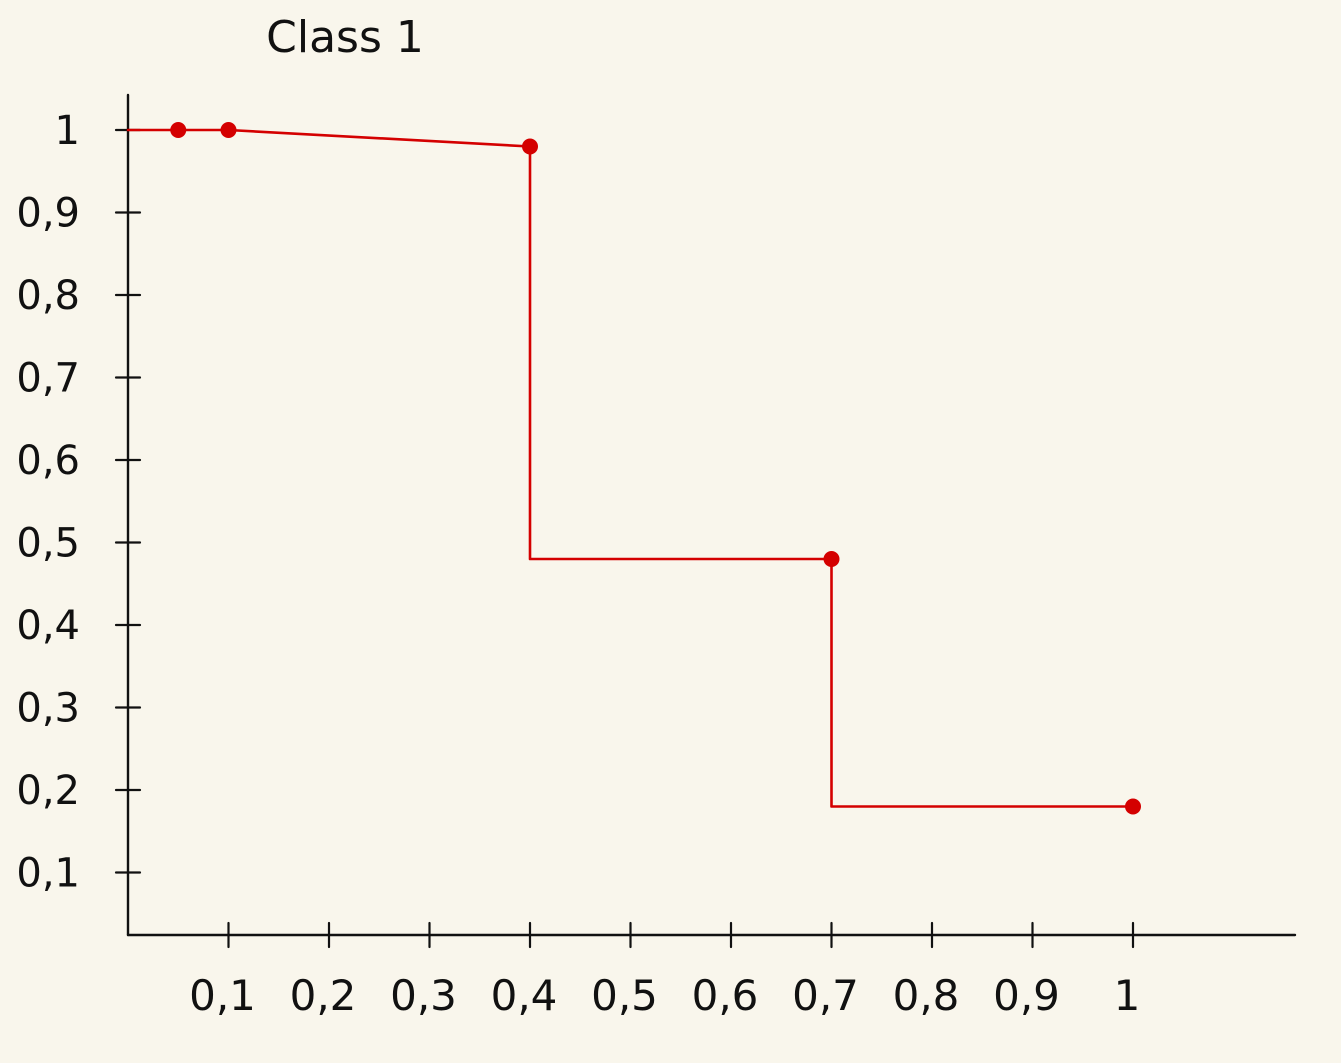 Image resolution: width=1341 pixels, height=1063 pixels. I want to click on y-tick-label: 0,1, so click(48, 874).